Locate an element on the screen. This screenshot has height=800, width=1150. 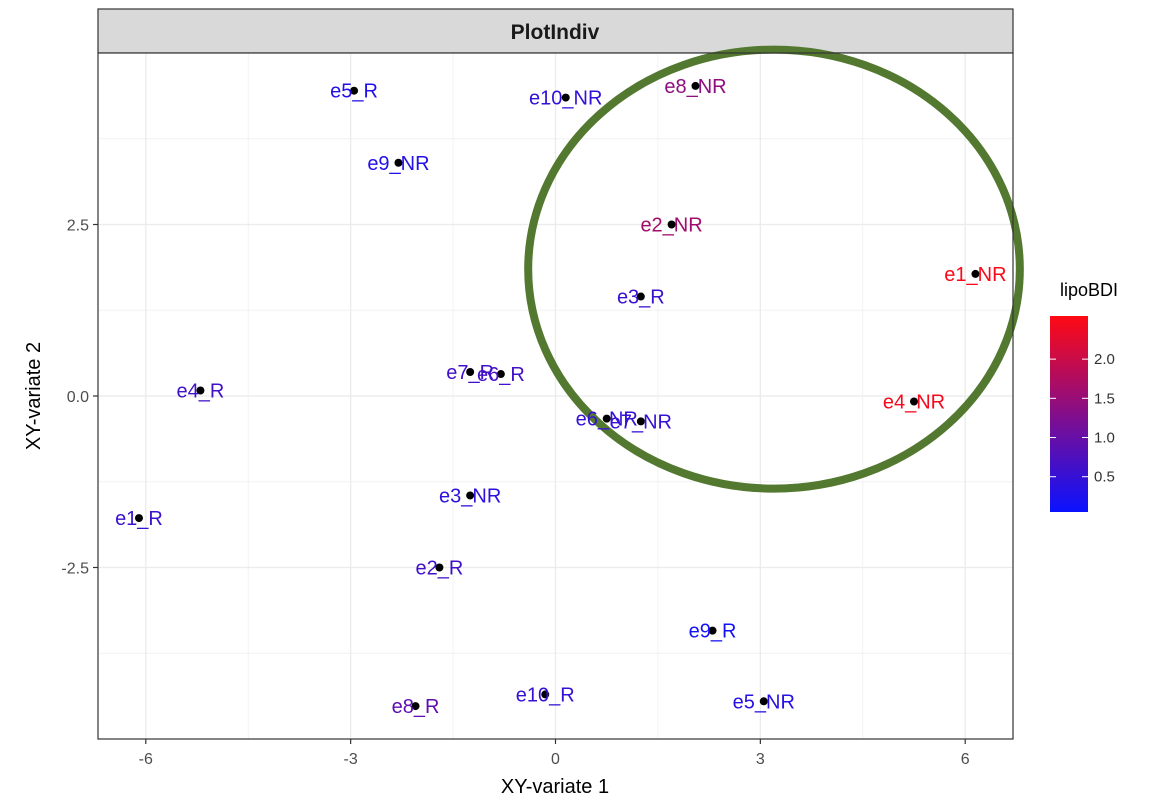
data-point: e9_R is located at coordinates (713, 632).